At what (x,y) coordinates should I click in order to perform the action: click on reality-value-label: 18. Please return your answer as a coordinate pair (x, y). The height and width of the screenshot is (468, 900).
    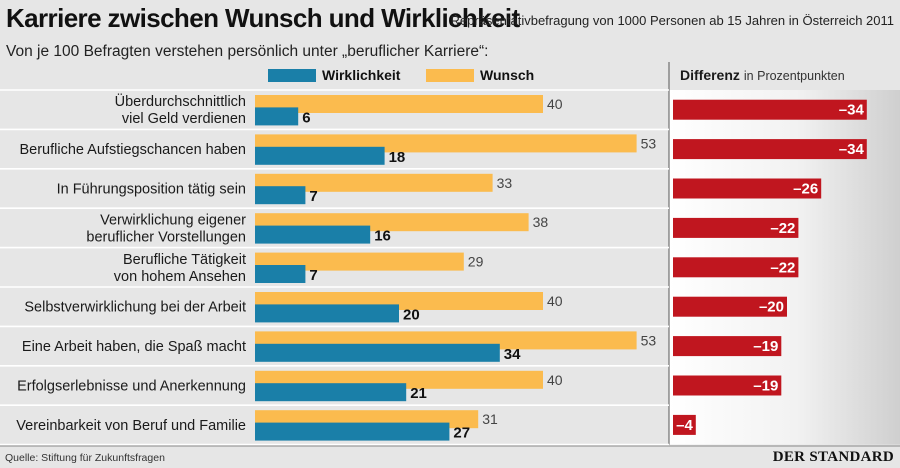
    Looking at the image, I should click on (397, 157).